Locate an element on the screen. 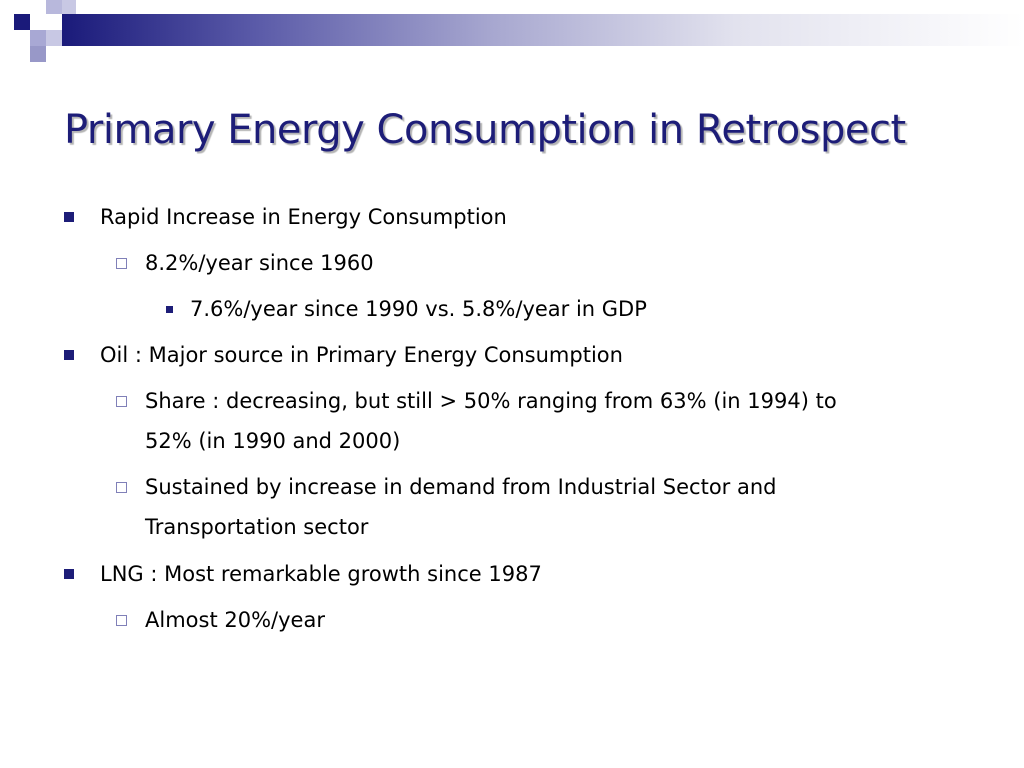  bullet-small-square-icon is located at coordinates (169, 309).